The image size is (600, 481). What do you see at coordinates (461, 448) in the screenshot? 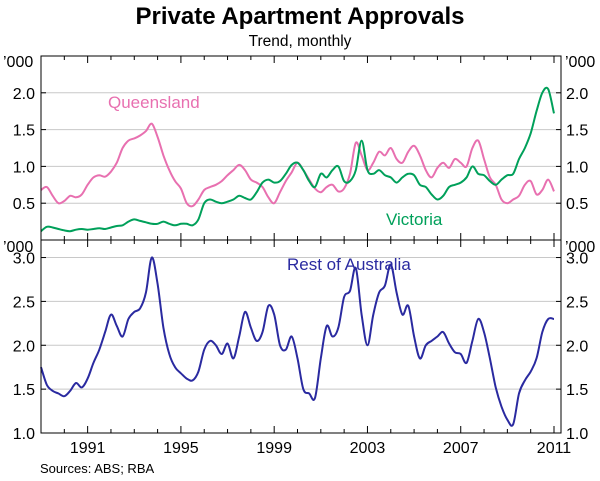
I see `xtick-label-2007: 2007` at bounding box center [461, 448].